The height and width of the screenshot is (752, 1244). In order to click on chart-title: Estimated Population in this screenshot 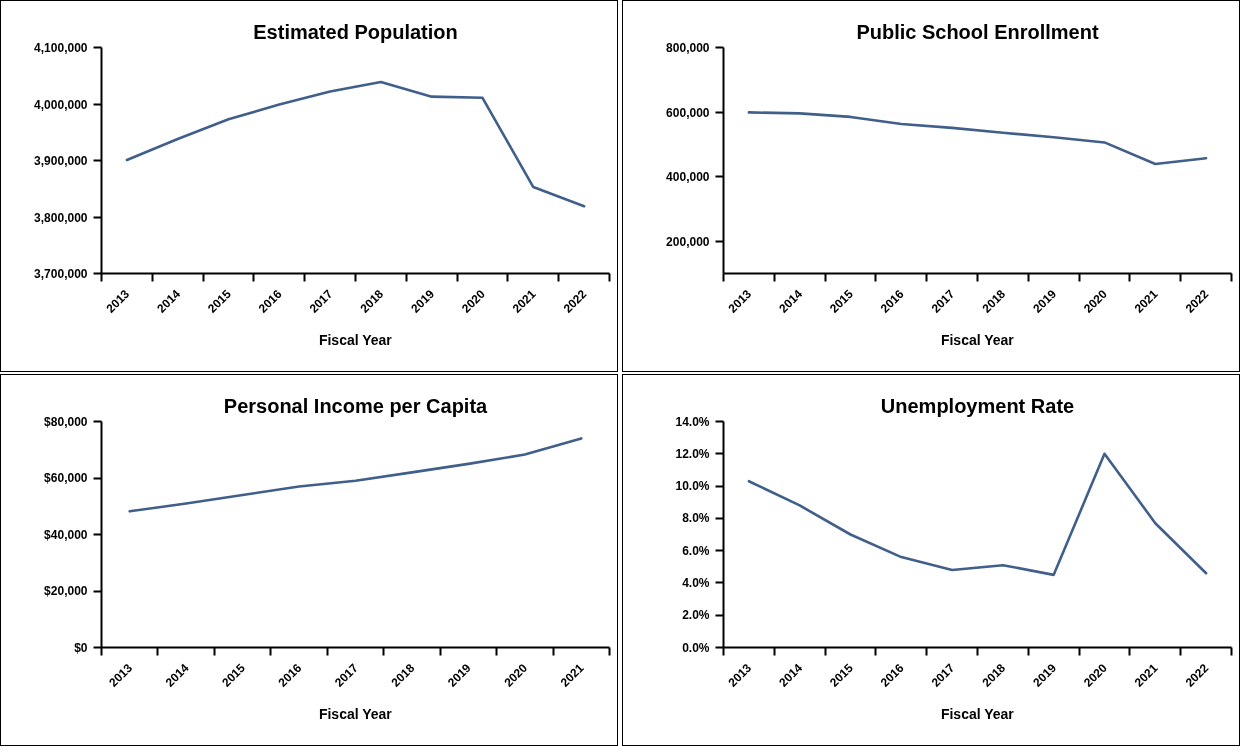, I will do `click(355, 31)`.